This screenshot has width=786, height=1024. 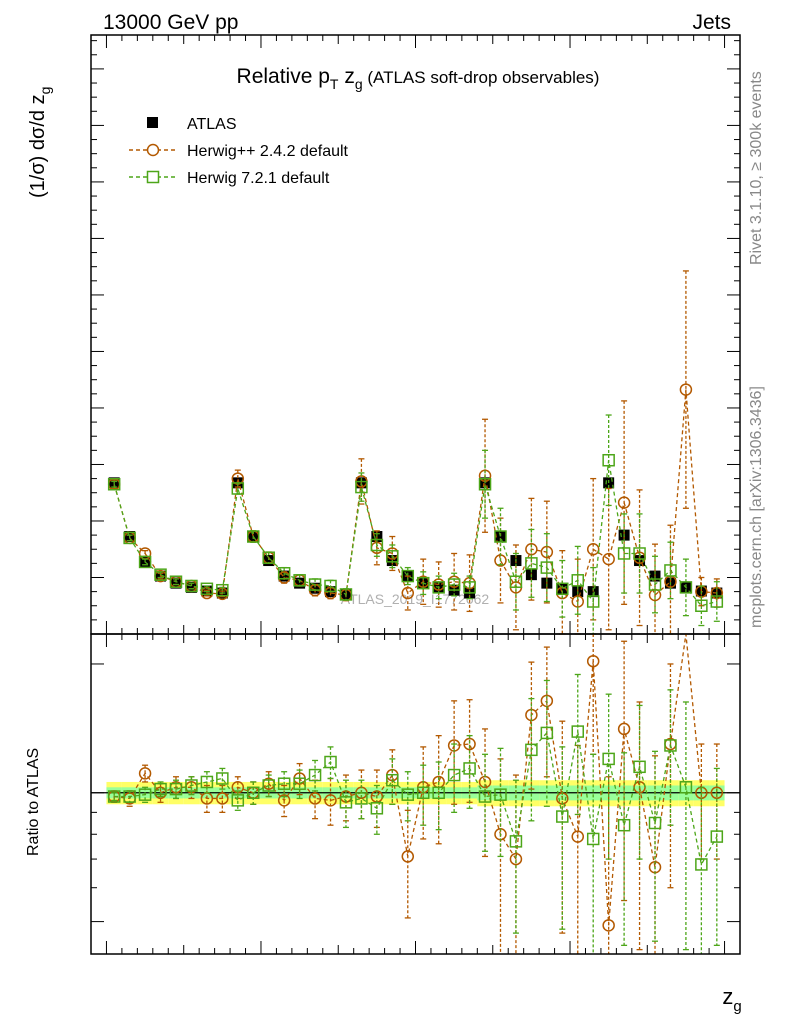 I want to click on legend-marker-atlas, so click(x=152, y=122).